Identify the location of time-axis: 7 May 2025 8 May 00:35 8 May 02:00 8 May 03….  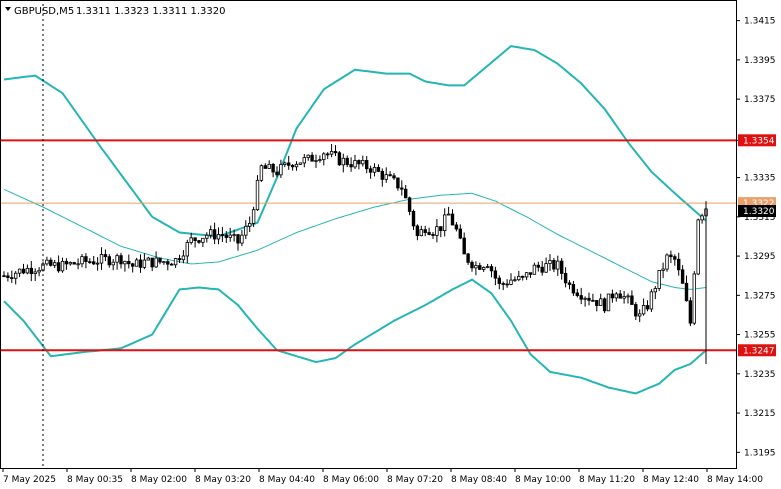
(382, 476).